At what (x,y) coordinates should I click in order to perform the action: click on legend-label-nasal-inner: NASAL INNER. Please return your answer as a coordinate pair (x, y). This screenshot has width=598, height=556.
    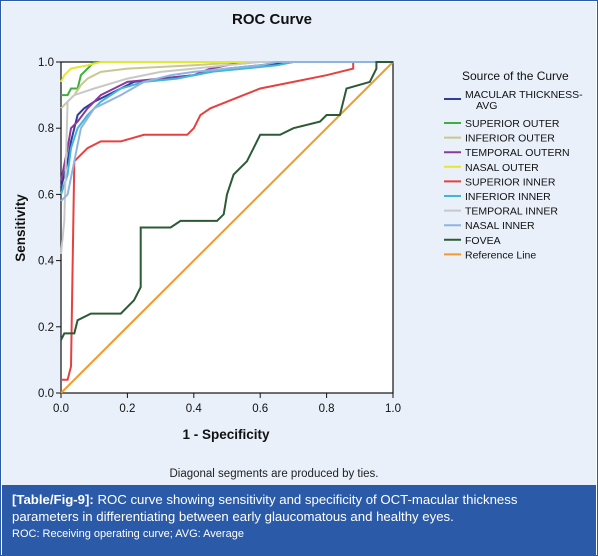
    Looking at the image, I should click on (500, 226).